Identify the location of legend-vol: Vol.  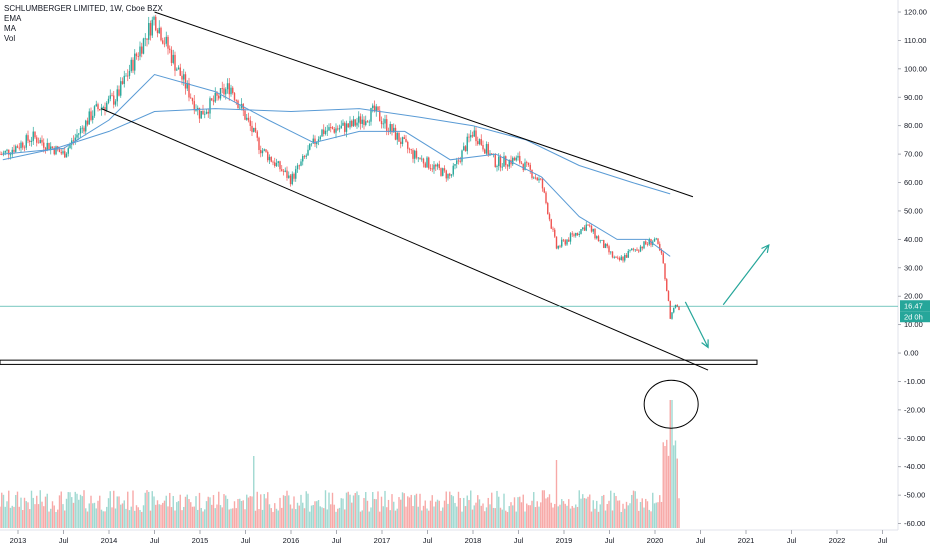
(10, 38).